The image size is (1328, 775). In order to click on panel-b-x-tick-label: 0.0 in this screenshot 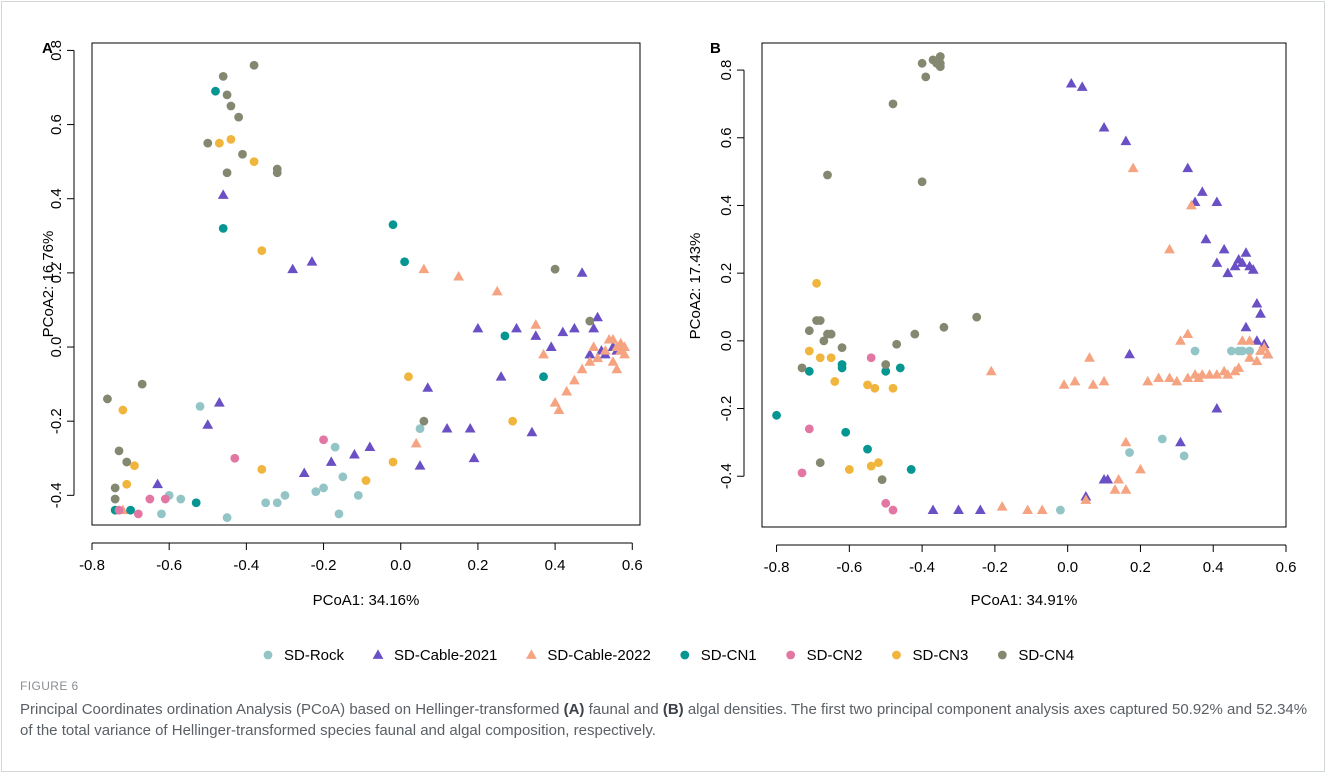, I will do `click(1067, 567)`.